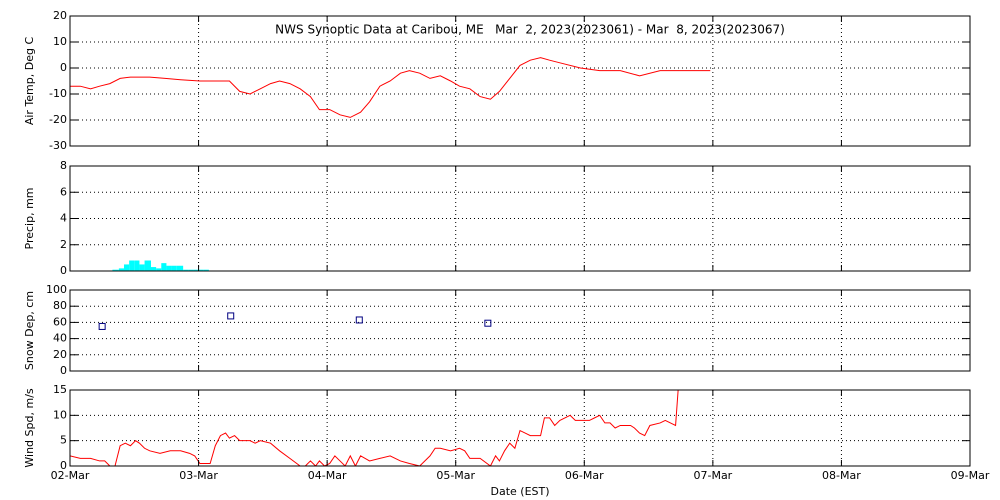  What do you see at coordinates (60, 338) in the screenshot?
I see `y-tick-label: 40` at bounding box center [60, 338].